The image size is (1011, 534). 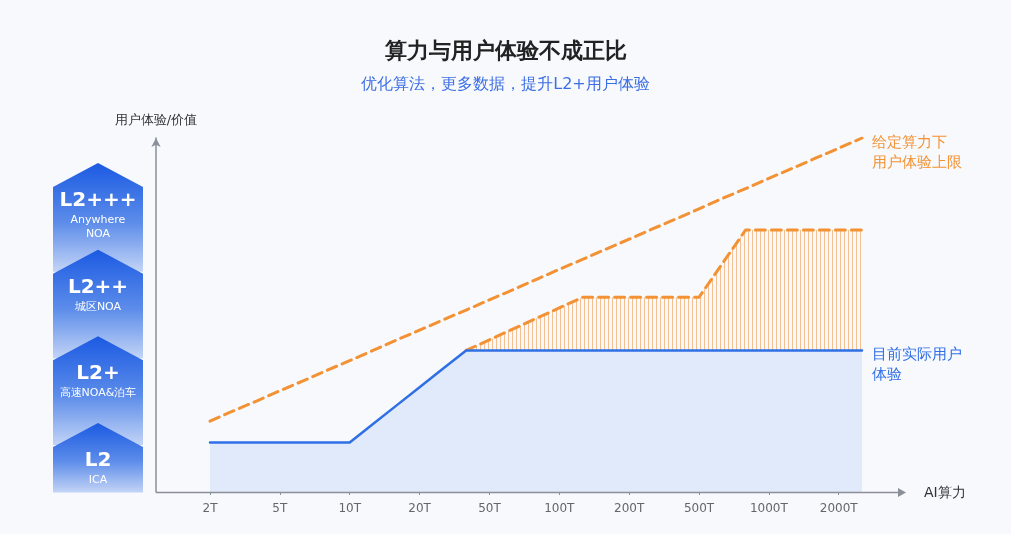 What do you see at coordinates (98, 459) in the screenshot?
I see `text: L2` at bounding box center [98, 459].